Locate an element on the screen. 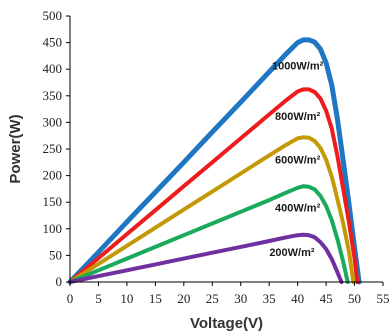 The height and width of the screenshot is (333, 392). x-tick-label: 45 is located at coordinates (326, 298).